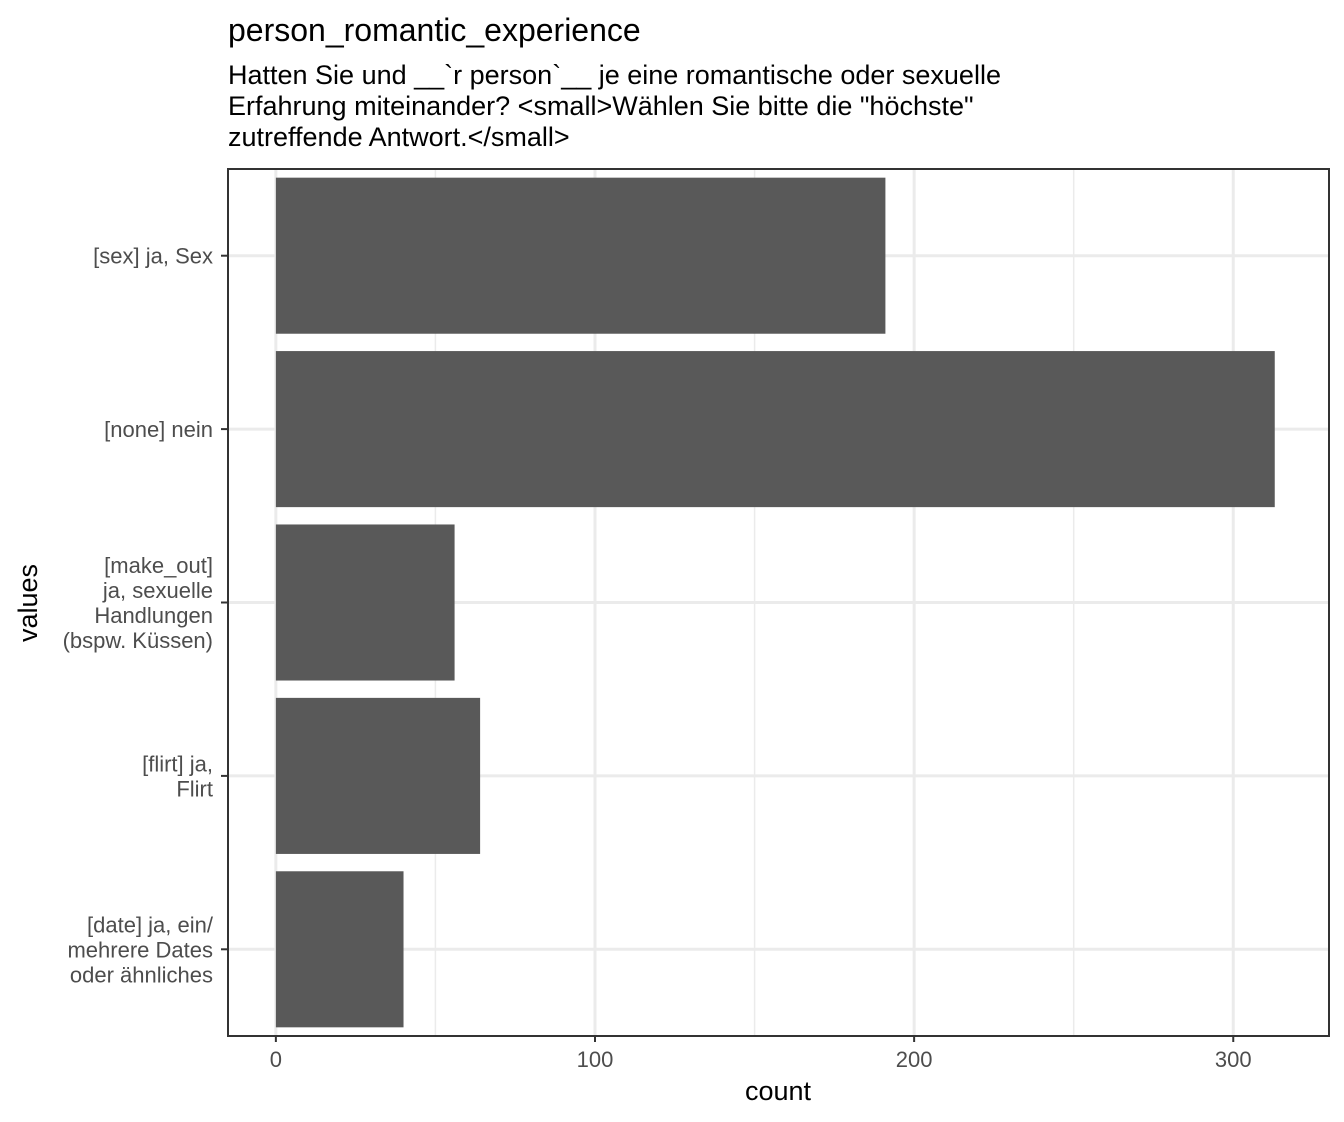  What do you see at coordinates (158, 565) in the screenshot?
I see `y-tick-label-line: [make_out]` at bounding box center [158, 565].